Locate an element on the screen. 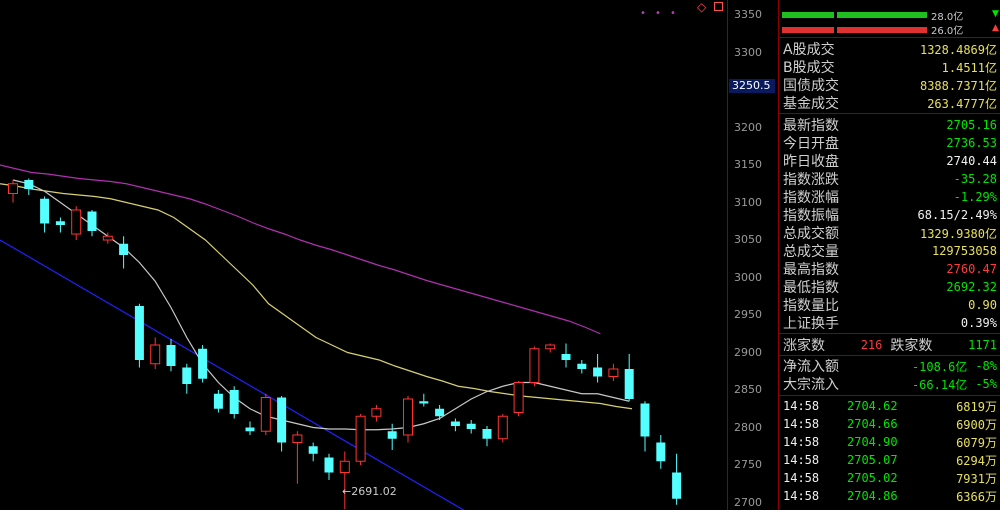  up-count-value: 216 is located at coordinates (871, 345).